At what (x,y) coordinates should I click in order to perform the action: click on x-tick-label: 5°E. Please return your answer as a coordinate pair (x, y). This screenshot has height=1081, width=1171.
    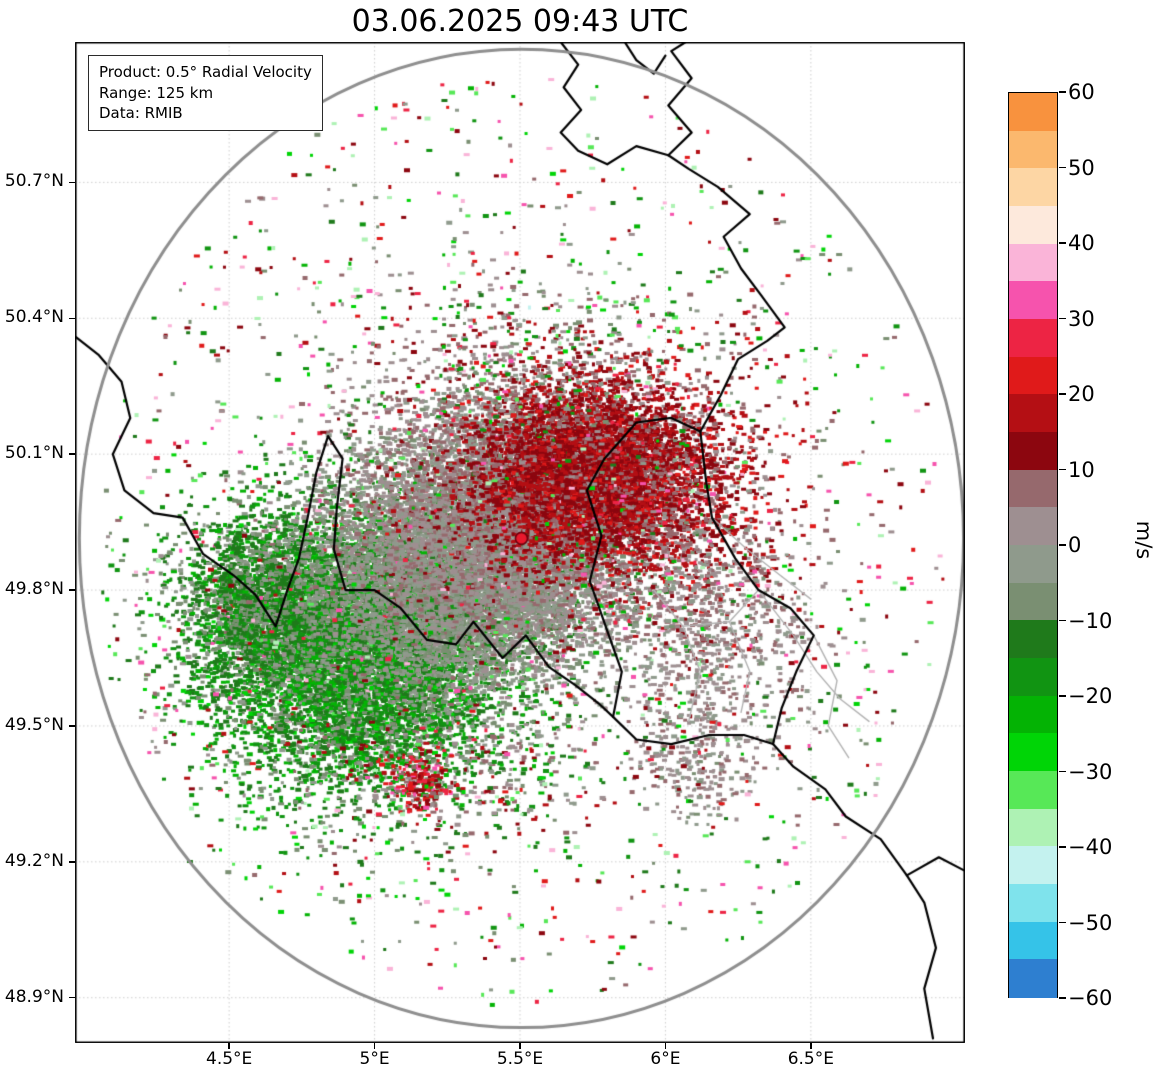
    Looking at the image, I should click on (374, 1059).